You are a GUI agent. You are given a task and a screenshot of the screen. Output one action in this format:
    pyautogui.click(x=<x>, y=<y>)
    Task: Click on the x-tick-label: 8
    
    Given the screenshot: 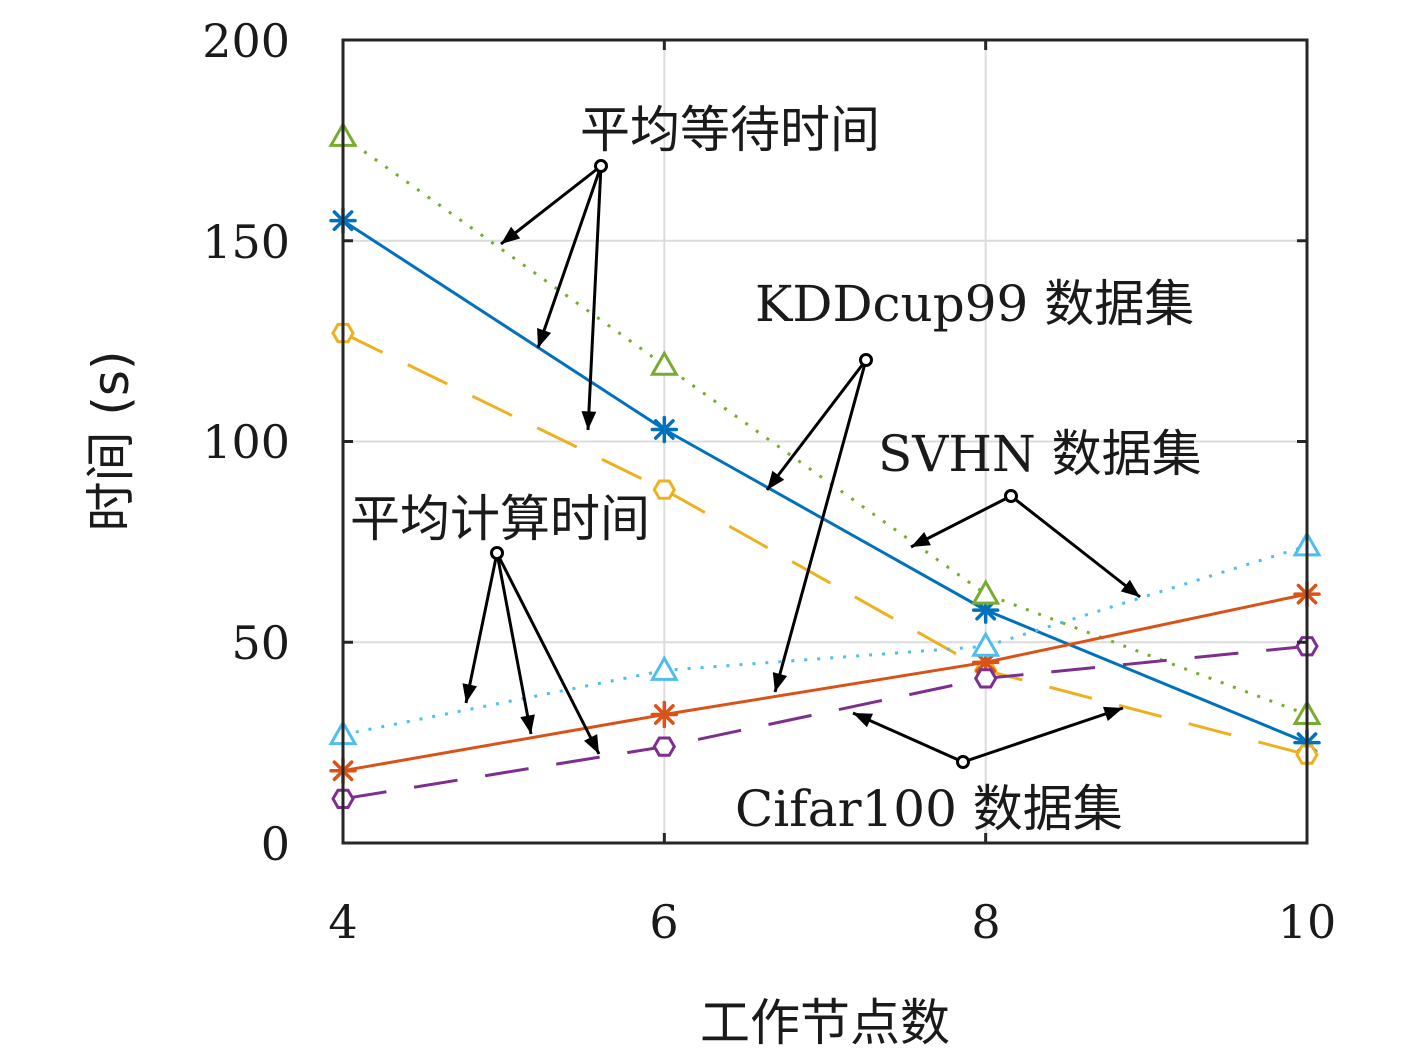 What is the action you would take?
    pyautogui.click(x=985, y=922)
    